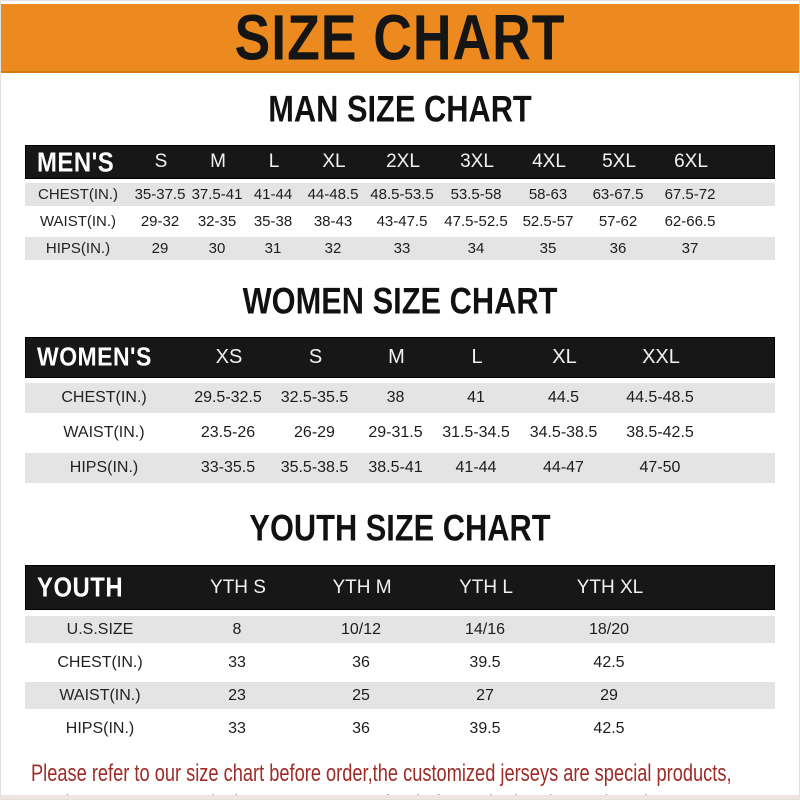 The image size is (800, 800). I want to click on table-cell: 8, so click(237, 629).